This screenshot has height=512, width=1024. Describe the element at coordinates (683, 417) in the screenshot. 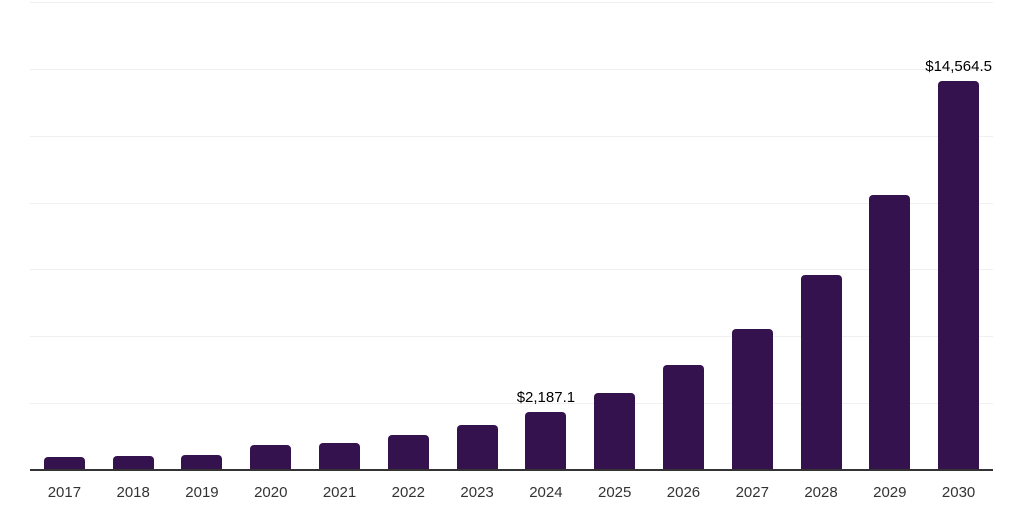

I see `bar-2026` at that location.